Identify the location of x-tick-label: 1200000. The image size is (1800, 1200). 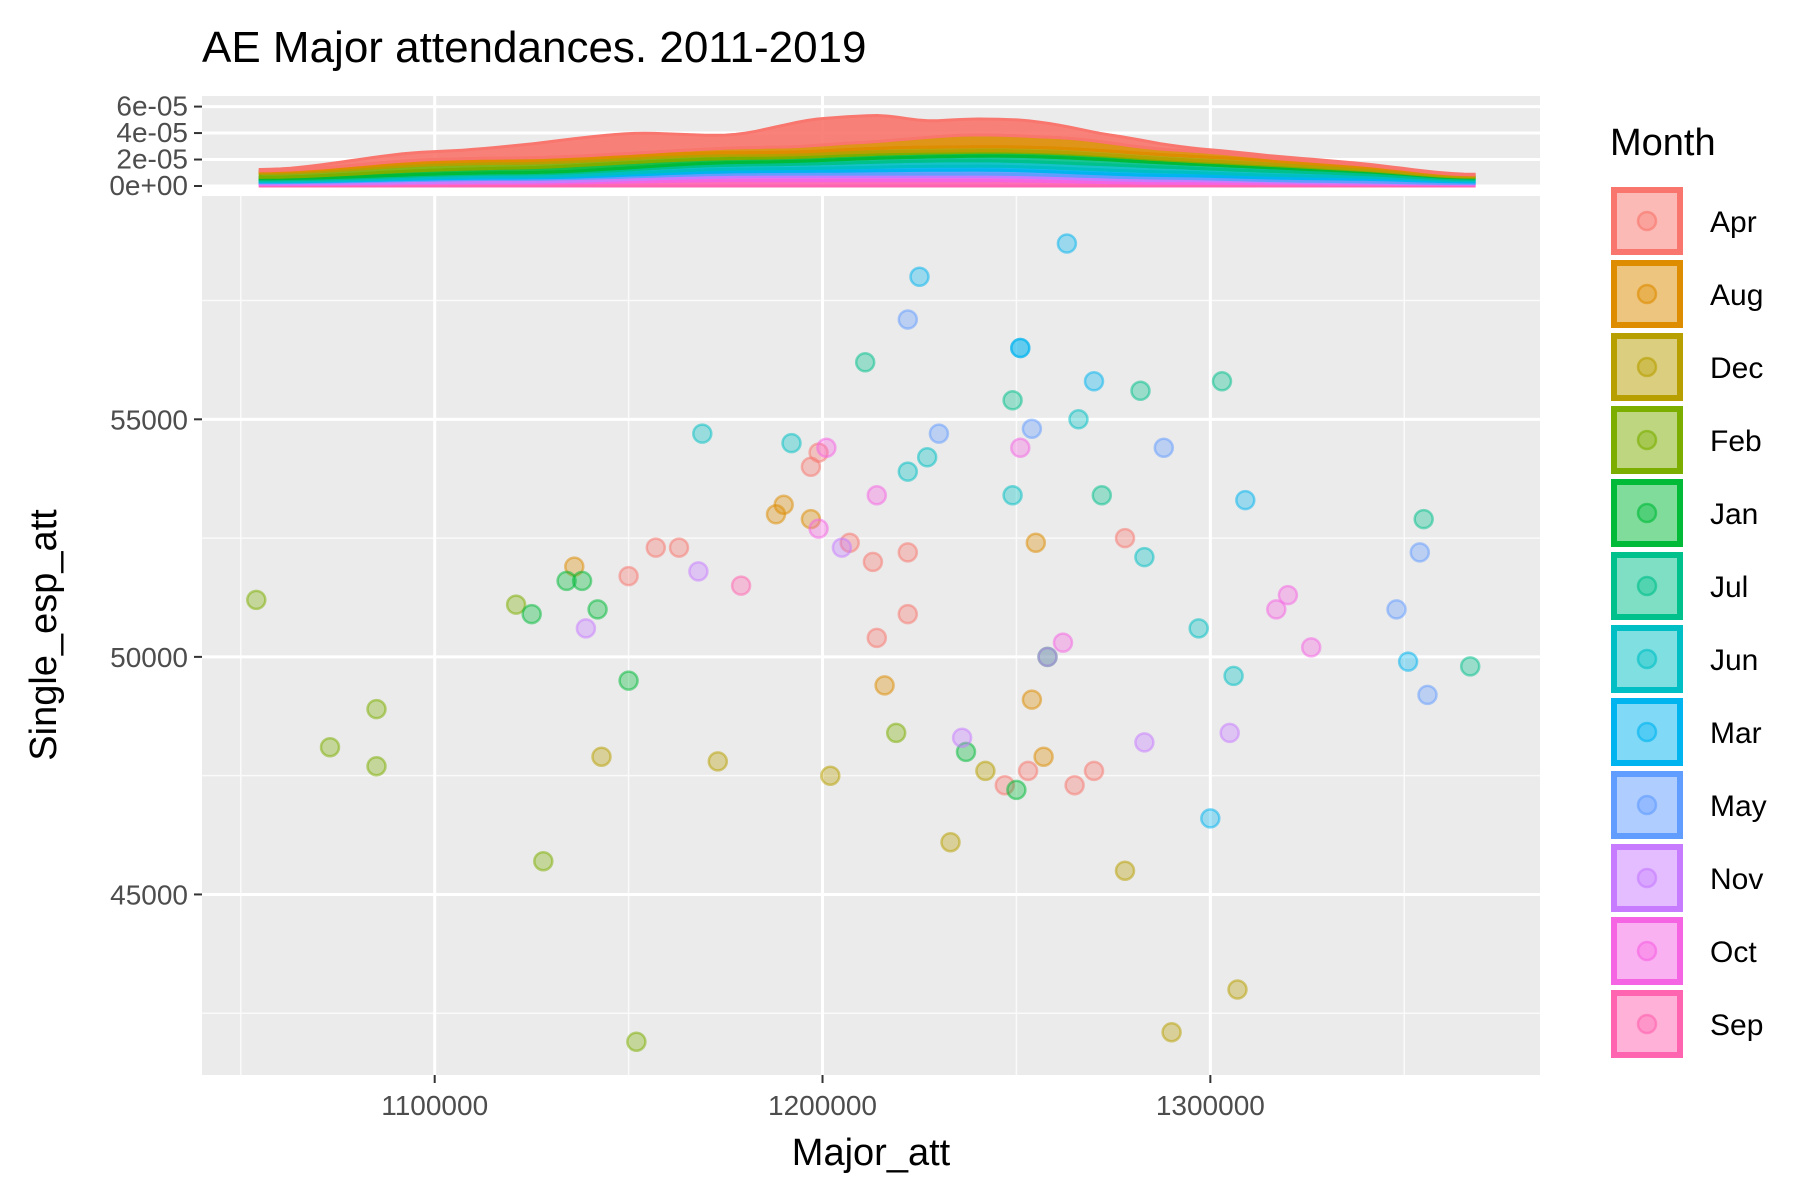
(822, 1105).